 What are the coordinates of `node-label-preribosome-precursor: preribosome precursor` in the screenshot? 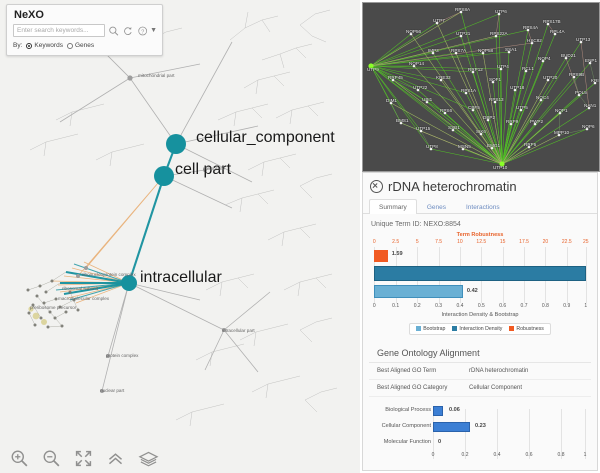 It's located at (53, 307).